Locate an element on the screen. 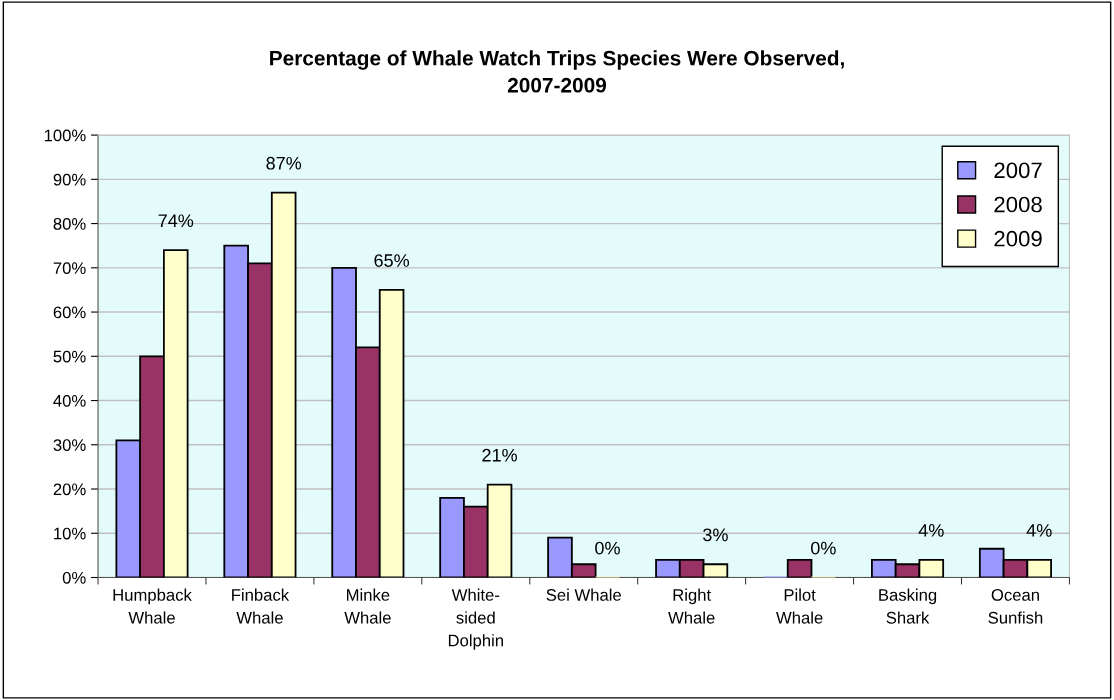 Image resolution: width=1114 pixels, height=700 pixels. y-tick-label: 60% is located at coordinates (69, 312).